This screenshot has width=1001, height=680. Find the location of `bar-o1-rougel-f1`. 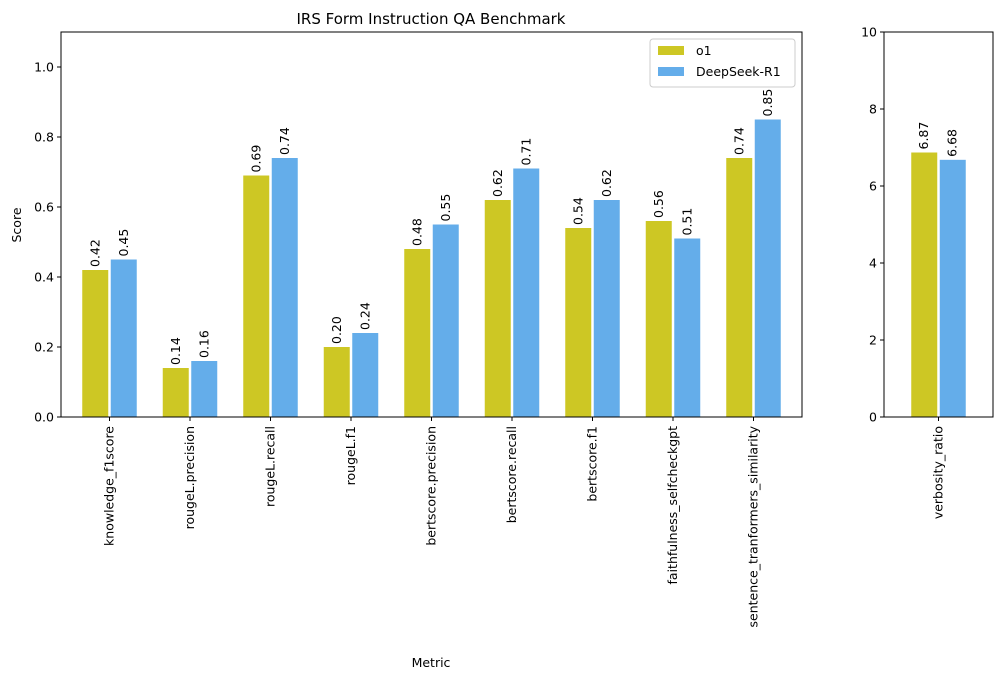

bar-o1-rougel-f1 is located at coordinates (336, 382).